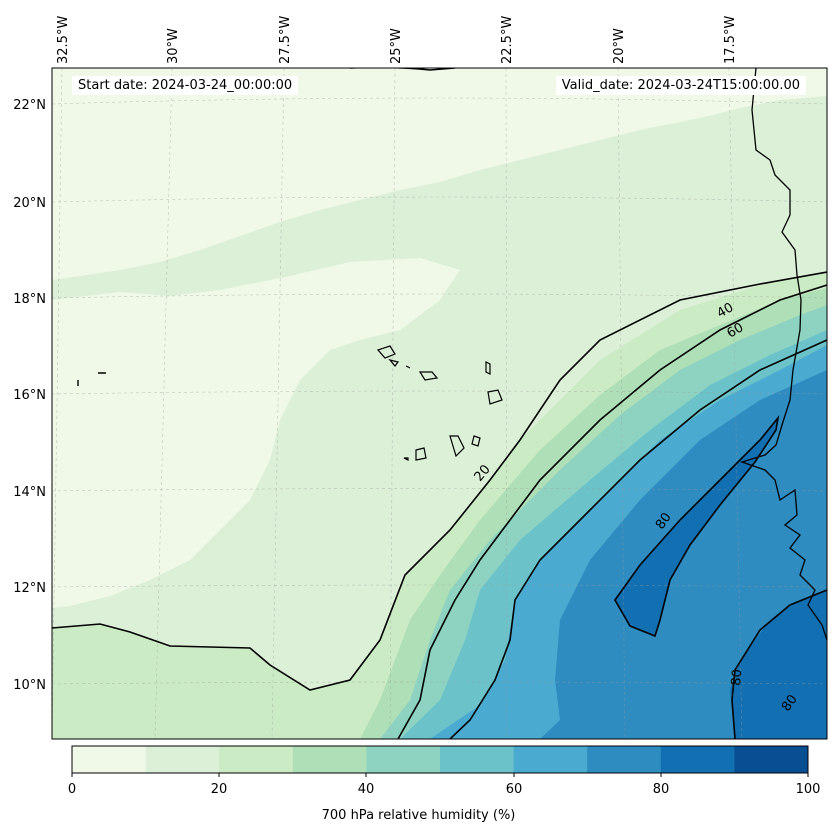 This screenshot has height=836, width=837. I want to click on colorbar: 0 20 40 60 80 100, so click(444, 771).